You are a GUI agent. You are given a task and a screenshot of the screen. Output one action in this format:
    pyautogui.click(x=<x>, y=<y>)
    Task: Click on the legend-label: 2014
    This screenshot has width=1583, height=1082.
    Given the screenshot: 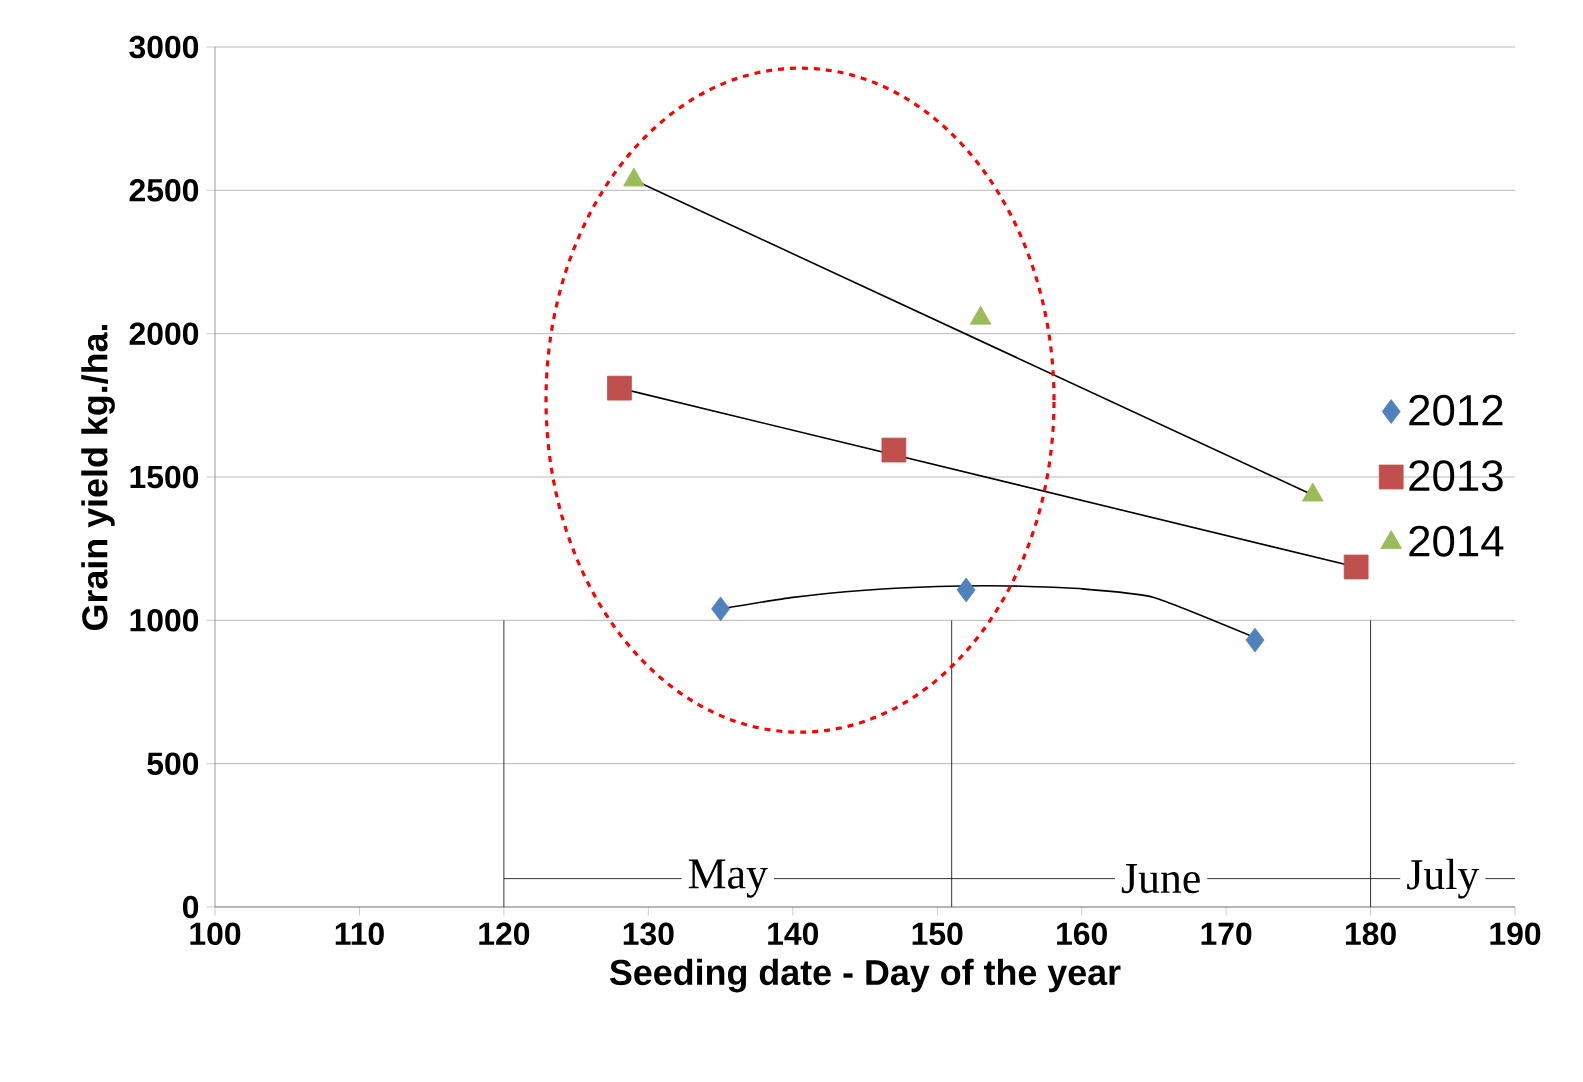 What is the action you would take?
    pyautogui.click(x=1456, y=541)
    